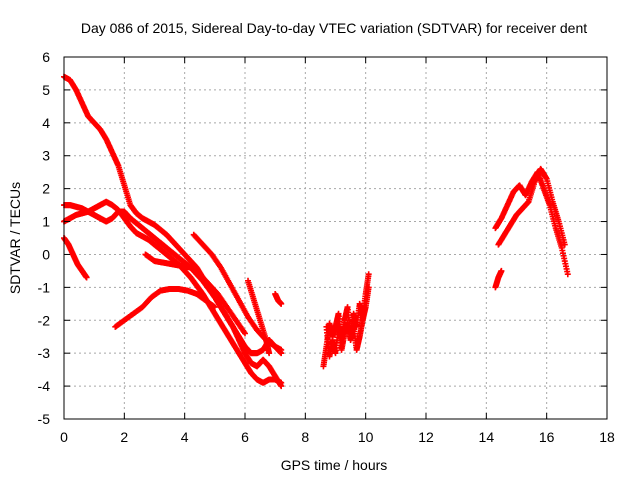  I want to click on x-tick-label: 12, so click(426, 437).